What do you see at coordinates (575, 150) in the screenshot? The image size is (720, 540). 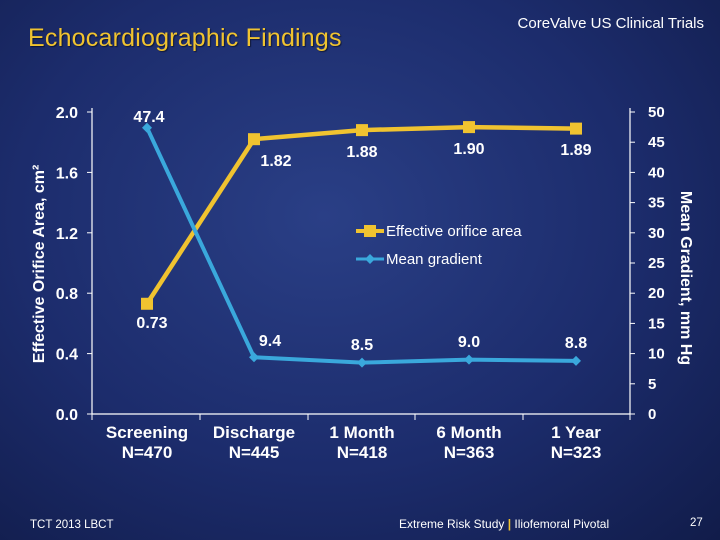 I see `data-label-eoa: 1.89` at bounding box center [575, 150].